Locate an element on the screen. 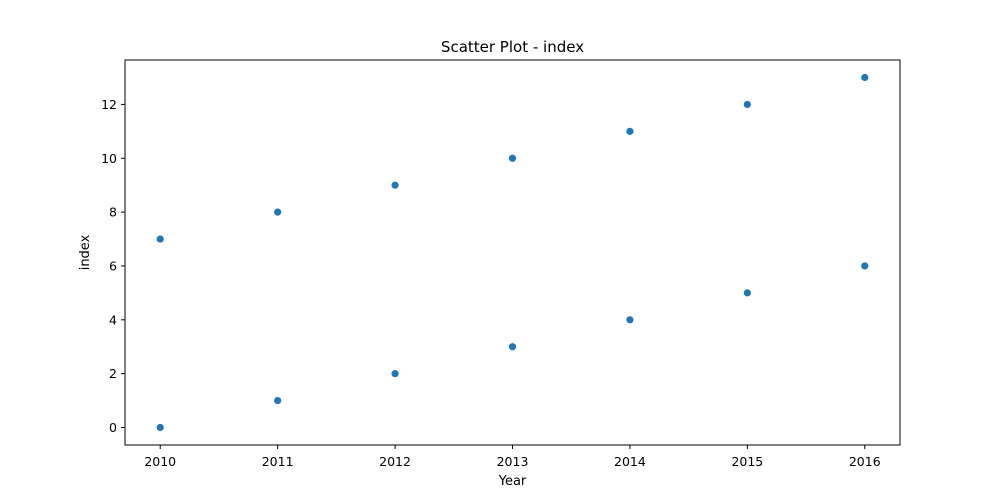 This screenshot has width=1000, height=500. x-tick-label: 2012 is located at coordinates (395, 461).